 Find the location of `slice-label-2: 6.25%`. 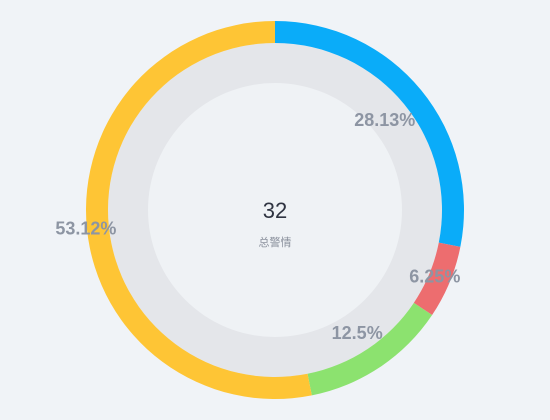

slice-label-2: 6.25% is located at coordinates (434, 276).